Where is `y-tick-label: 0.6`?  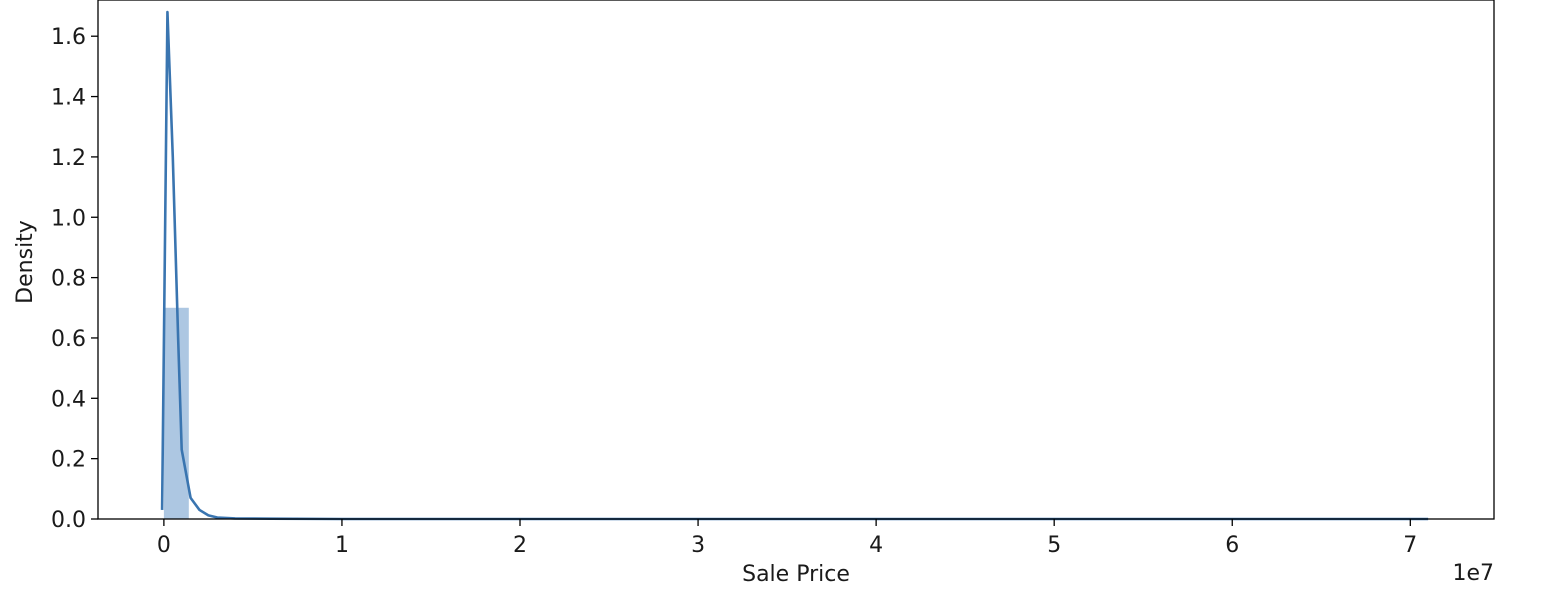 y-tick-label: 0.6 is located at coordinates (68, 339).